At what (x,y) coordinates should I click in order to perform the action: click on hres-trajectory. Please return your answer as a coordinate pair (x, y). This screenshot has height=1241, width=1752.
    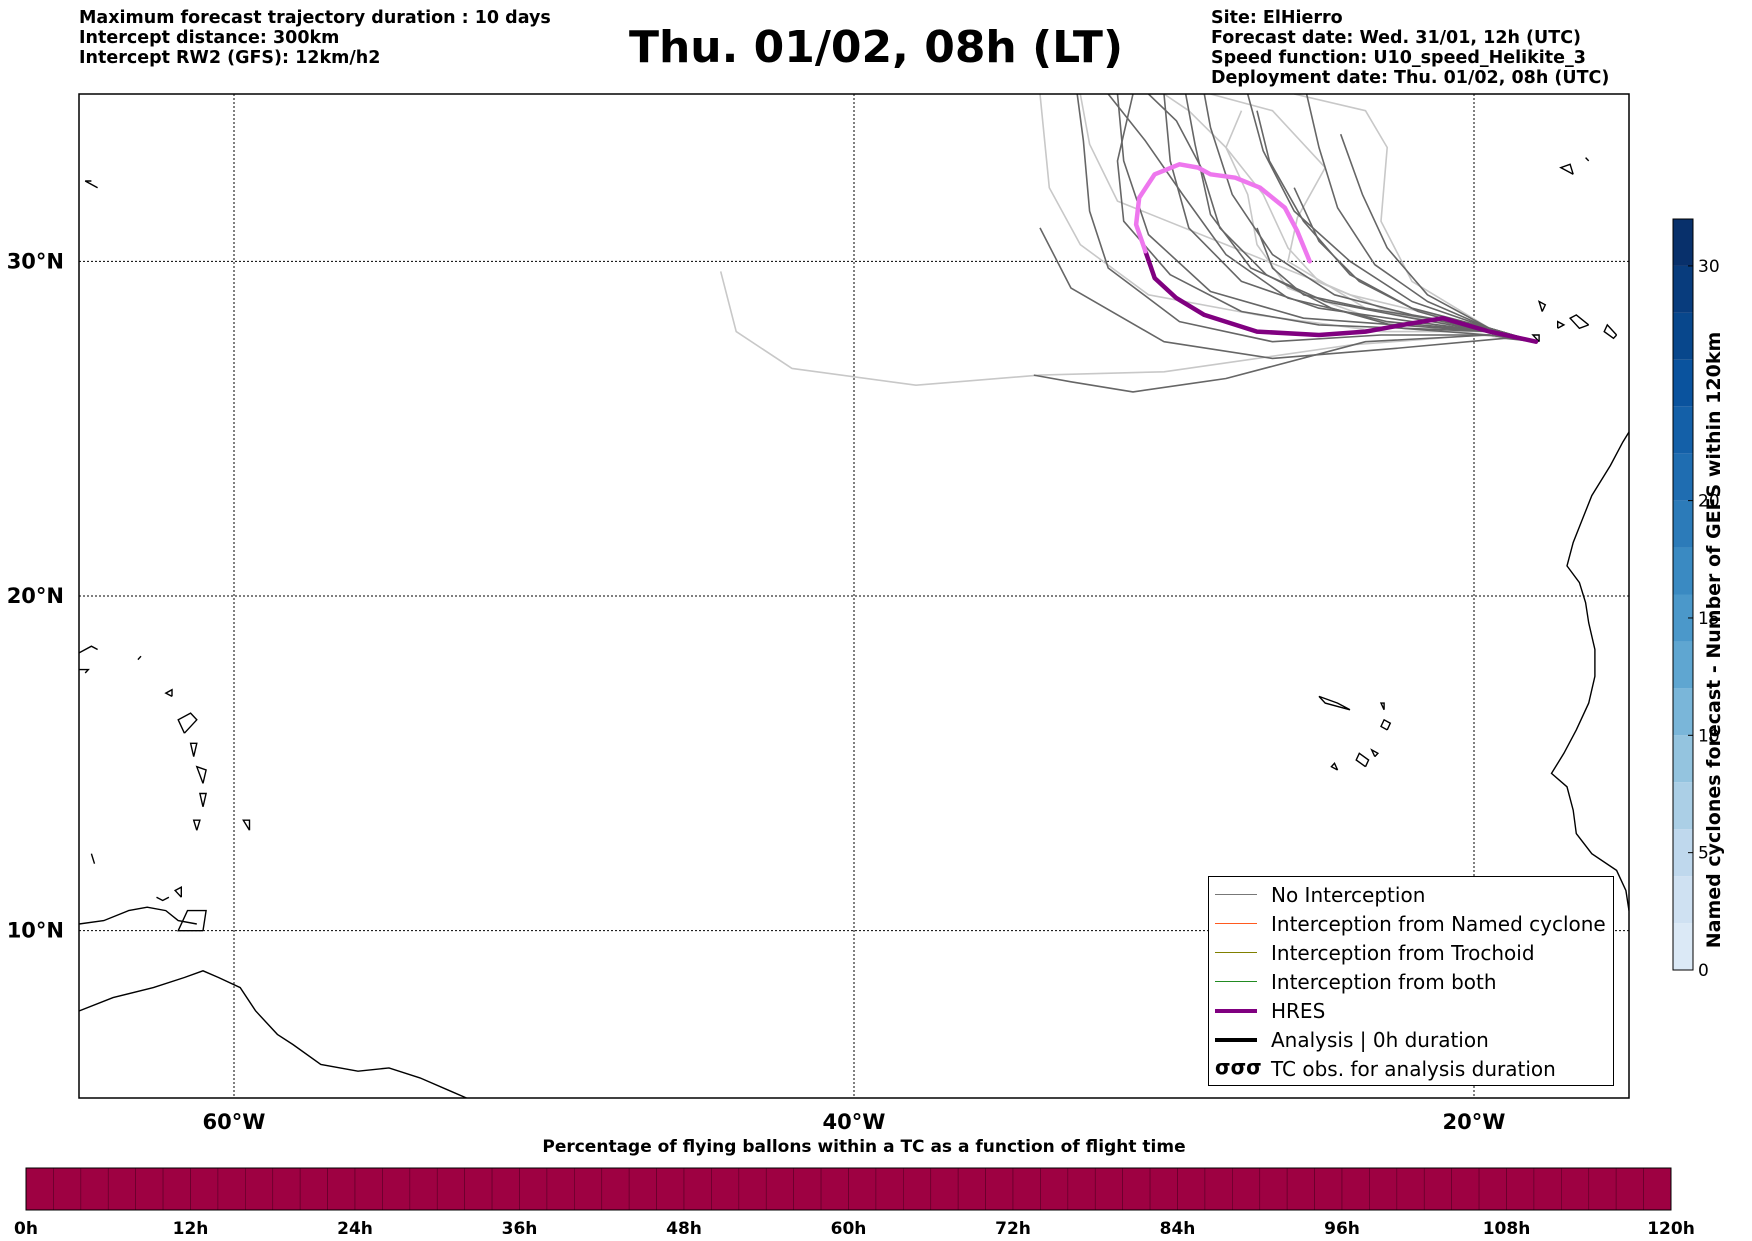
    Looking at the image, I should click on (1222, 213).